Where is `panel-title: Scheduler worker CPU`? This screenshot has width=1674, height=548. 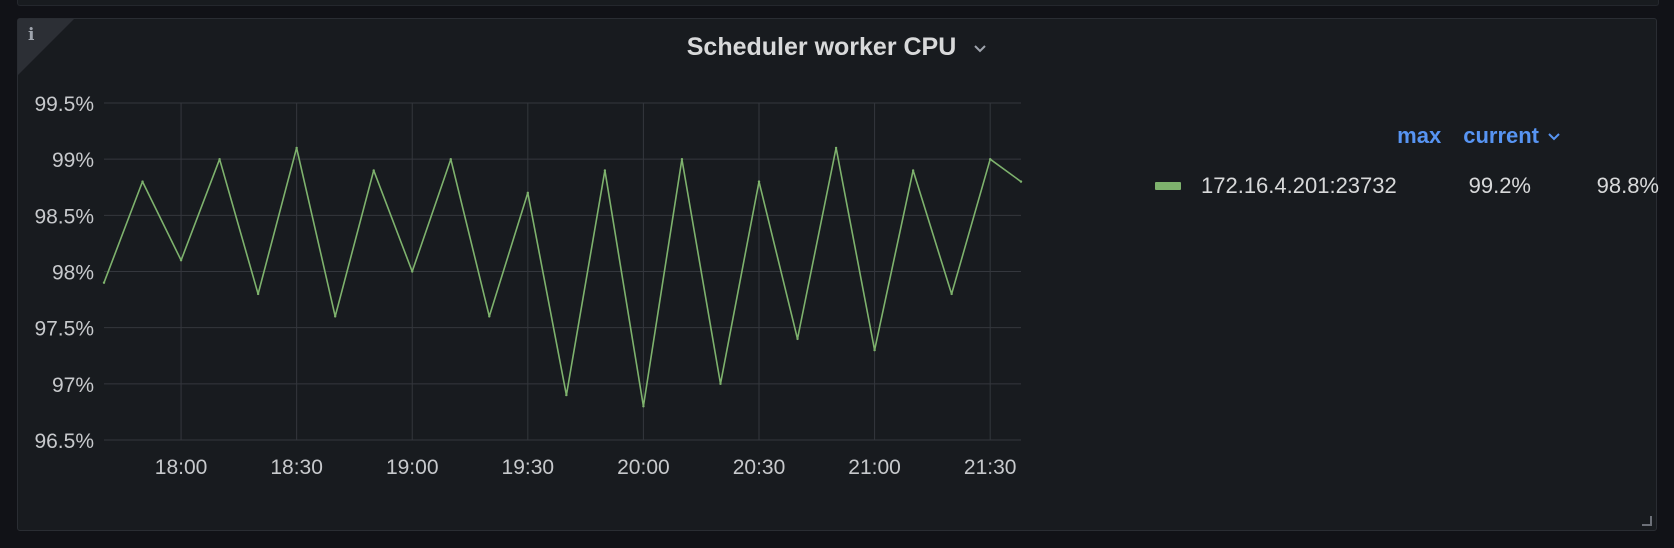
panel-title: Scheduler worker CPU is located at coordinates (821, 47).